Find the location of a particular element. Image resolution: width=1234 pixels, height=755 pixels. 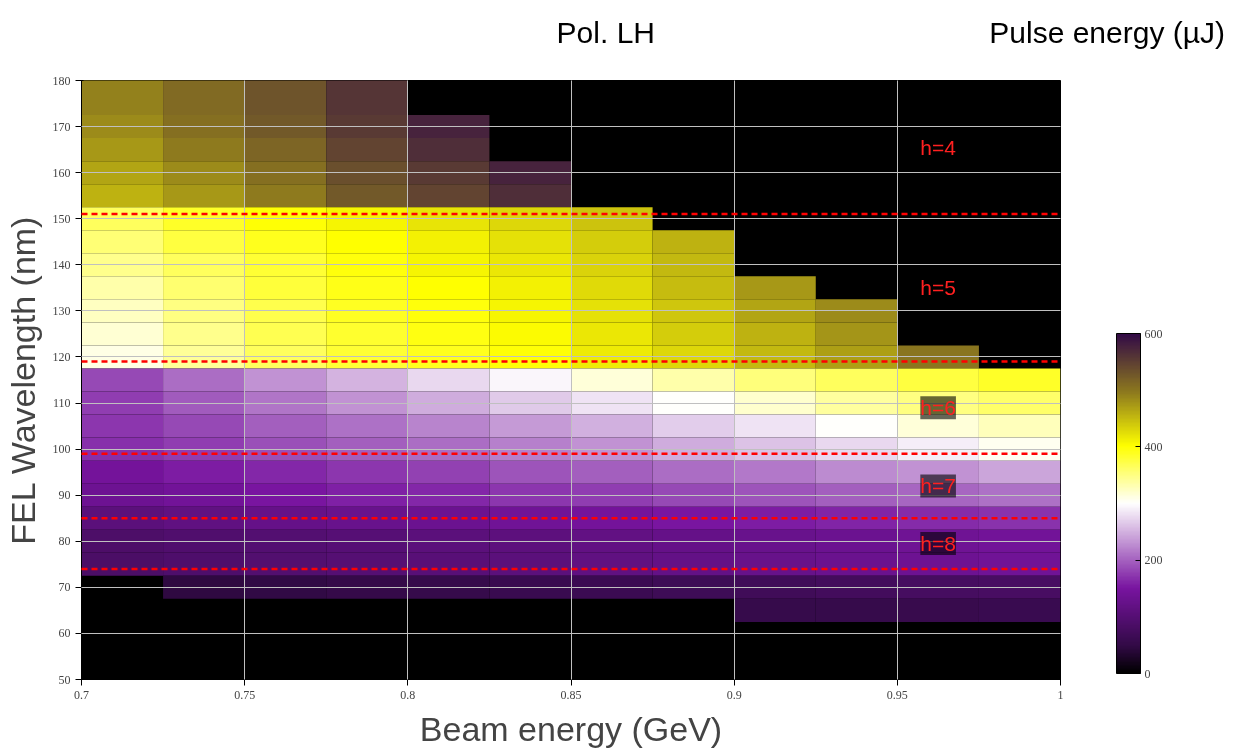

y-tick-label: 170 is located at coordinates (61, 126).